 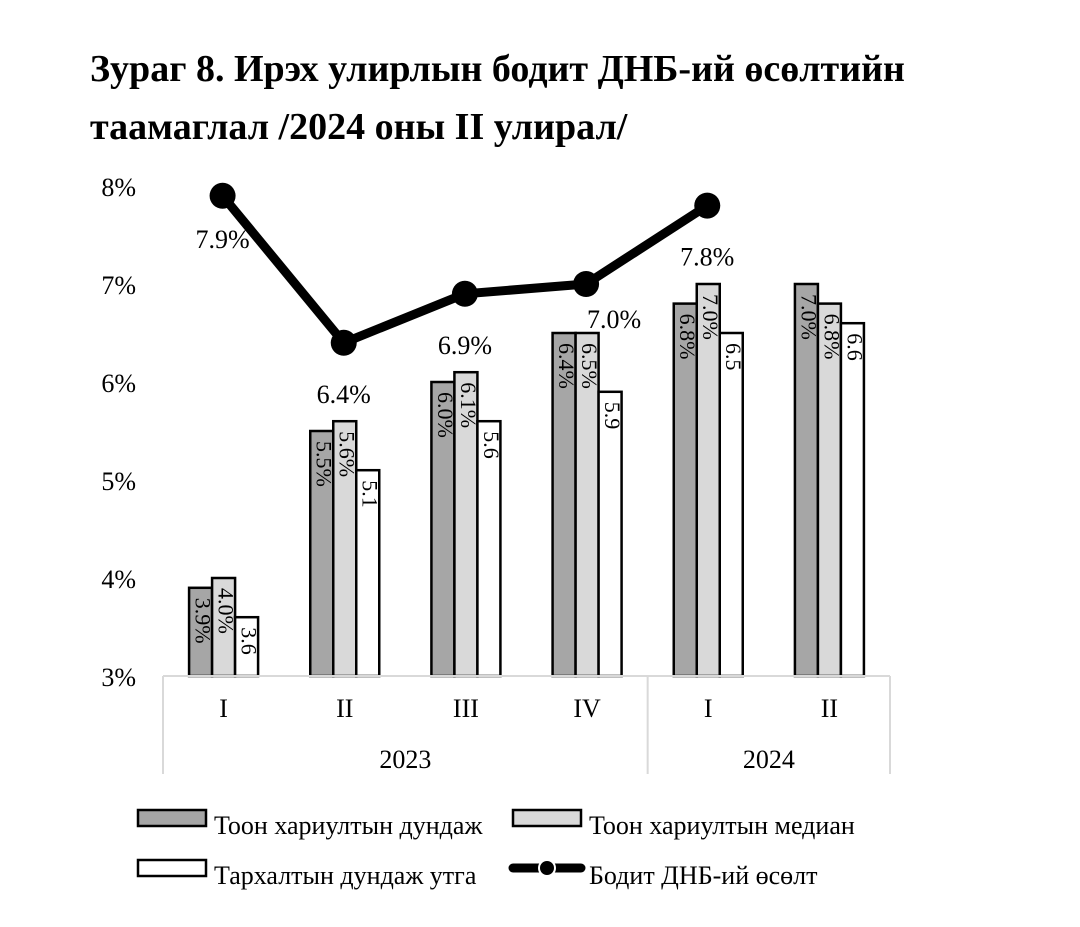 I want to click on y-tick-label: 7%, so click(x=118, y=285).